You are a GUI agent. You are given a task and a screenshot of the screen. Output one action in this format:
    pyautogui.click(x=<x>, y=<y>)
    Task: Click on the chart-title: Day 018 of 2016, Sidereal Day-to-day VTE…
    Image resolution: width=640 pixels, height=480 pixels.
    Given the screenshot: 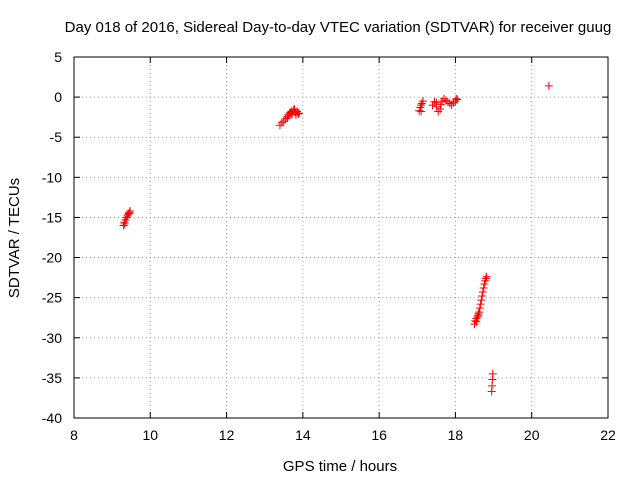 What is the action you would take?
    pyautogui.click(x=338, y=27)
    